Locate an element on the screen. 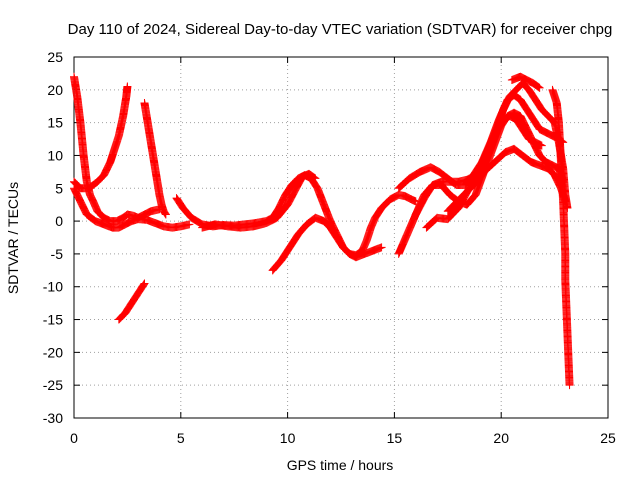 The height and width of the screenshot is (480, 640). y-tick-label: 10 is located at coordinates (55, 155).